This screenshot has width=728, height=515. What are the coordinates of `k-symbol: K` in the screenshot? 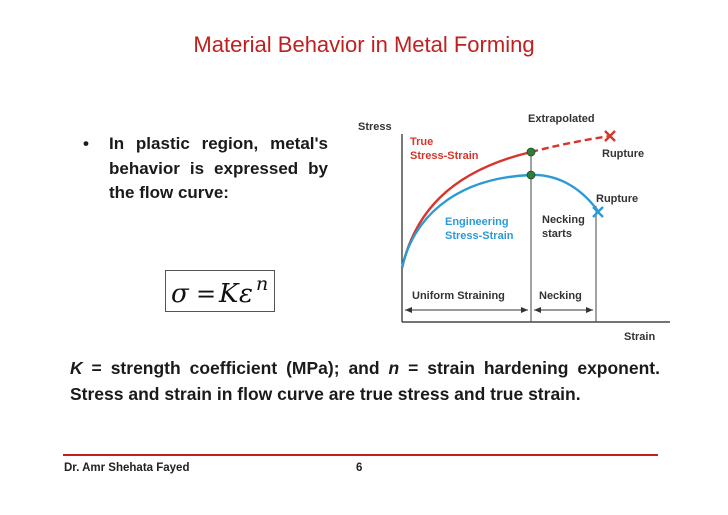 It's located at (76, 368).